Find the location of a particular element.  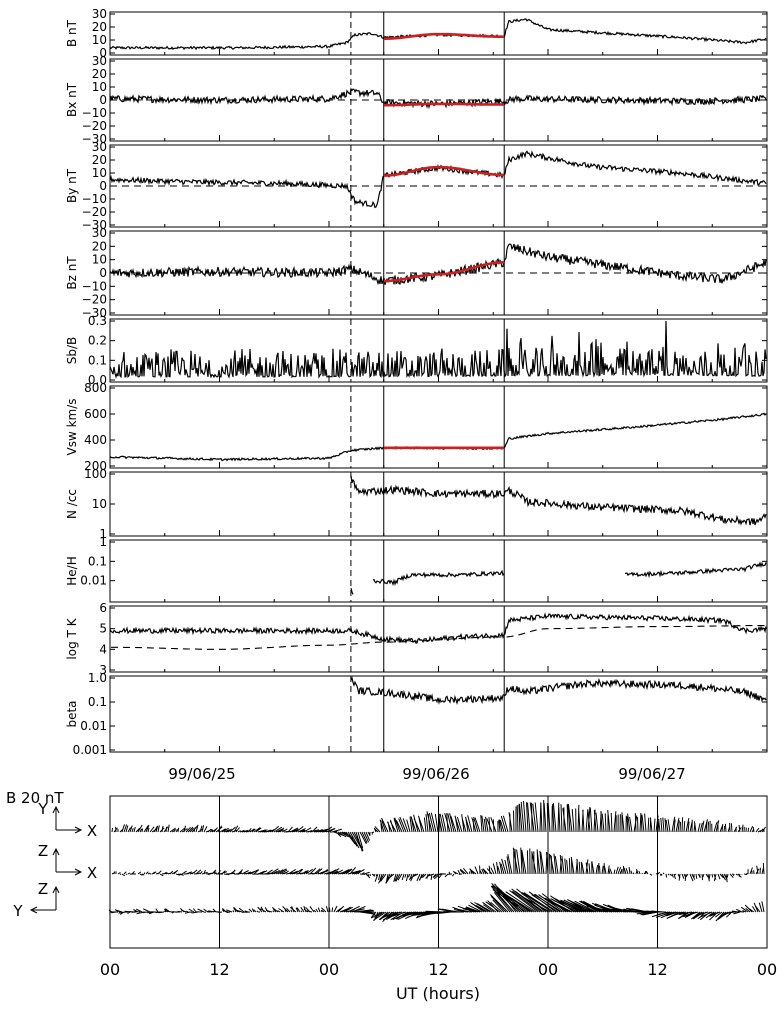

panel-sbb: 0.0 0.1 0.2 0.3 Sb/B is located at coordinates (416, 350).